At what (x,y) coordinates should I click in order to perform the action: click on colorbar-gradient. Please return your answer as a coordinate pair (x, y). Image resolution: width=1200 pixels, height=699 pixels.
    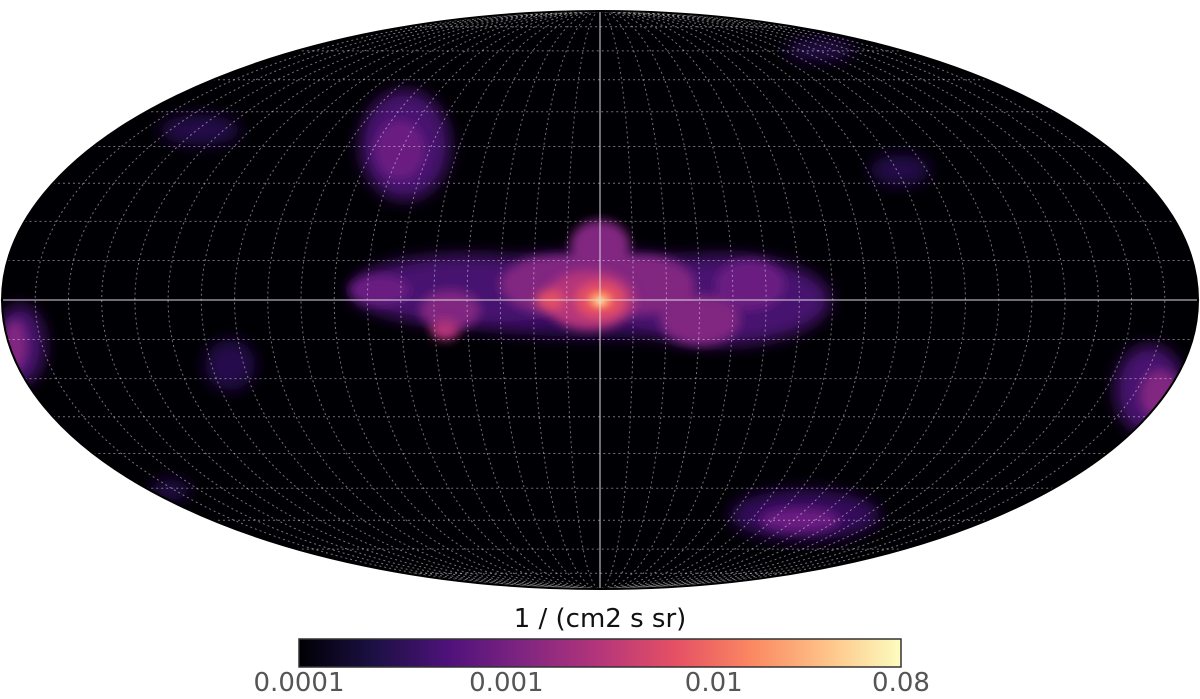
    Looking at the image, I should click on (600, 653).